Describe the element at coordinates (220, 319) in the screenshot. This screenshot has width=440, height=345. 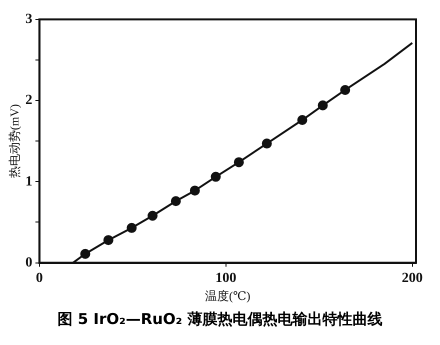
I see `text: 图 5 IrO₂—RuO₂ 薄膜热电偶热电输出特性曲线` at that location.